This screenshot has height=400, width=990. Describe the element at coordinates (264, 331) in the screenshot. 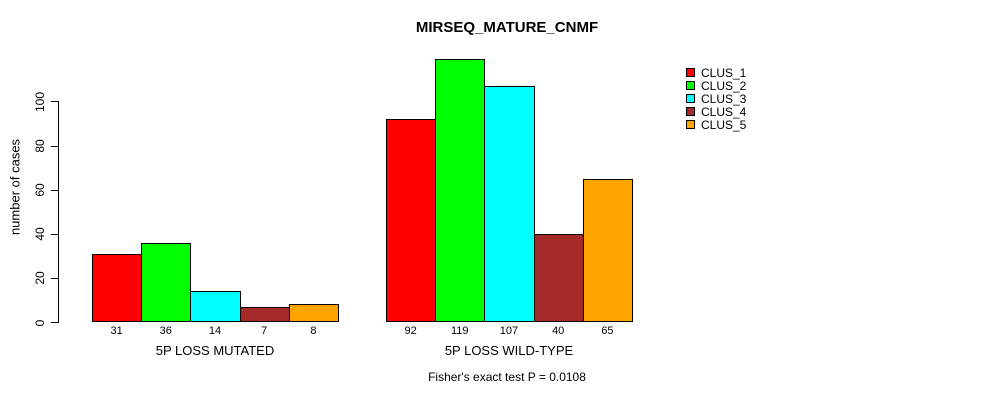

I see `bar-value-label: 7` at that location.